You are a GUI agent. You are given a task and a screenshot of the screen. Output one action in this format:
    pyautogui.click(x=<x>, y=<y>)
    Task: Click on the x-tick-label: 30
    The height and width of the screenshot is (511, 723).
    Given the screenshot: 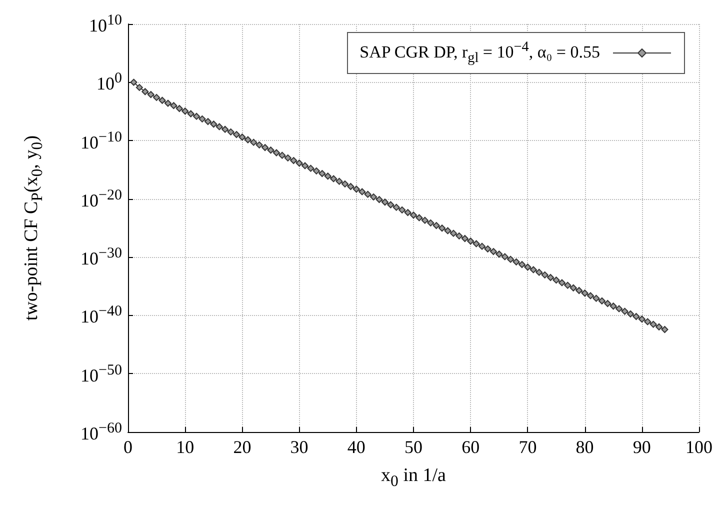 What is the action you would take?
    pyautogui.click(x=299, y=447)
    